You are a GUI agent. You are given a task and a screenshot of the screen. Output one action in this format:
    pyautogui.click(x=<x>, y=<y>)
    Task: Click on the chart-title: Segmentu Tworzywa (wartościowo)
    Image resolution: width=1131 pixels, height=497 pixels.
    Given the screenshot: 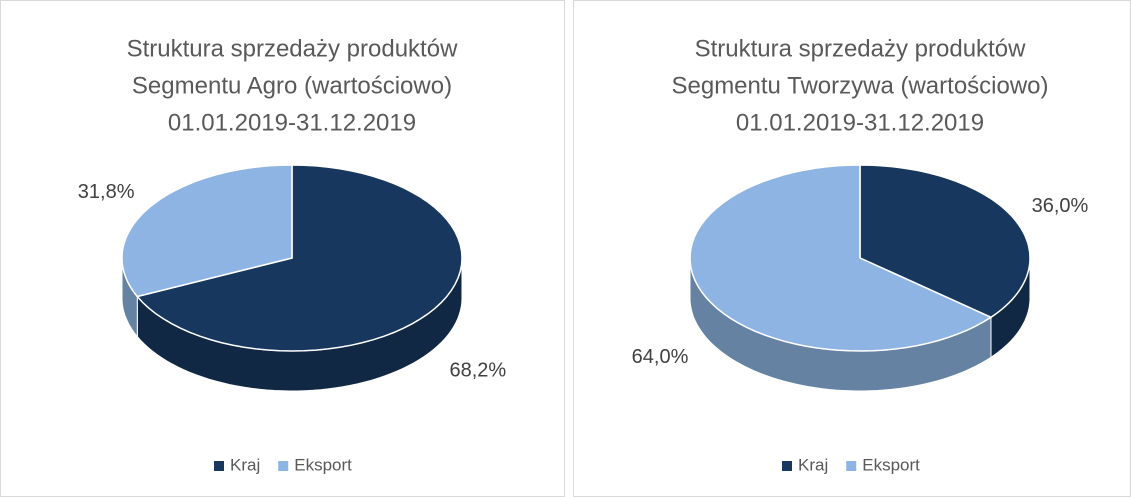 What is the action you would take?
    pyautogui.click(x=859, y=85)
    